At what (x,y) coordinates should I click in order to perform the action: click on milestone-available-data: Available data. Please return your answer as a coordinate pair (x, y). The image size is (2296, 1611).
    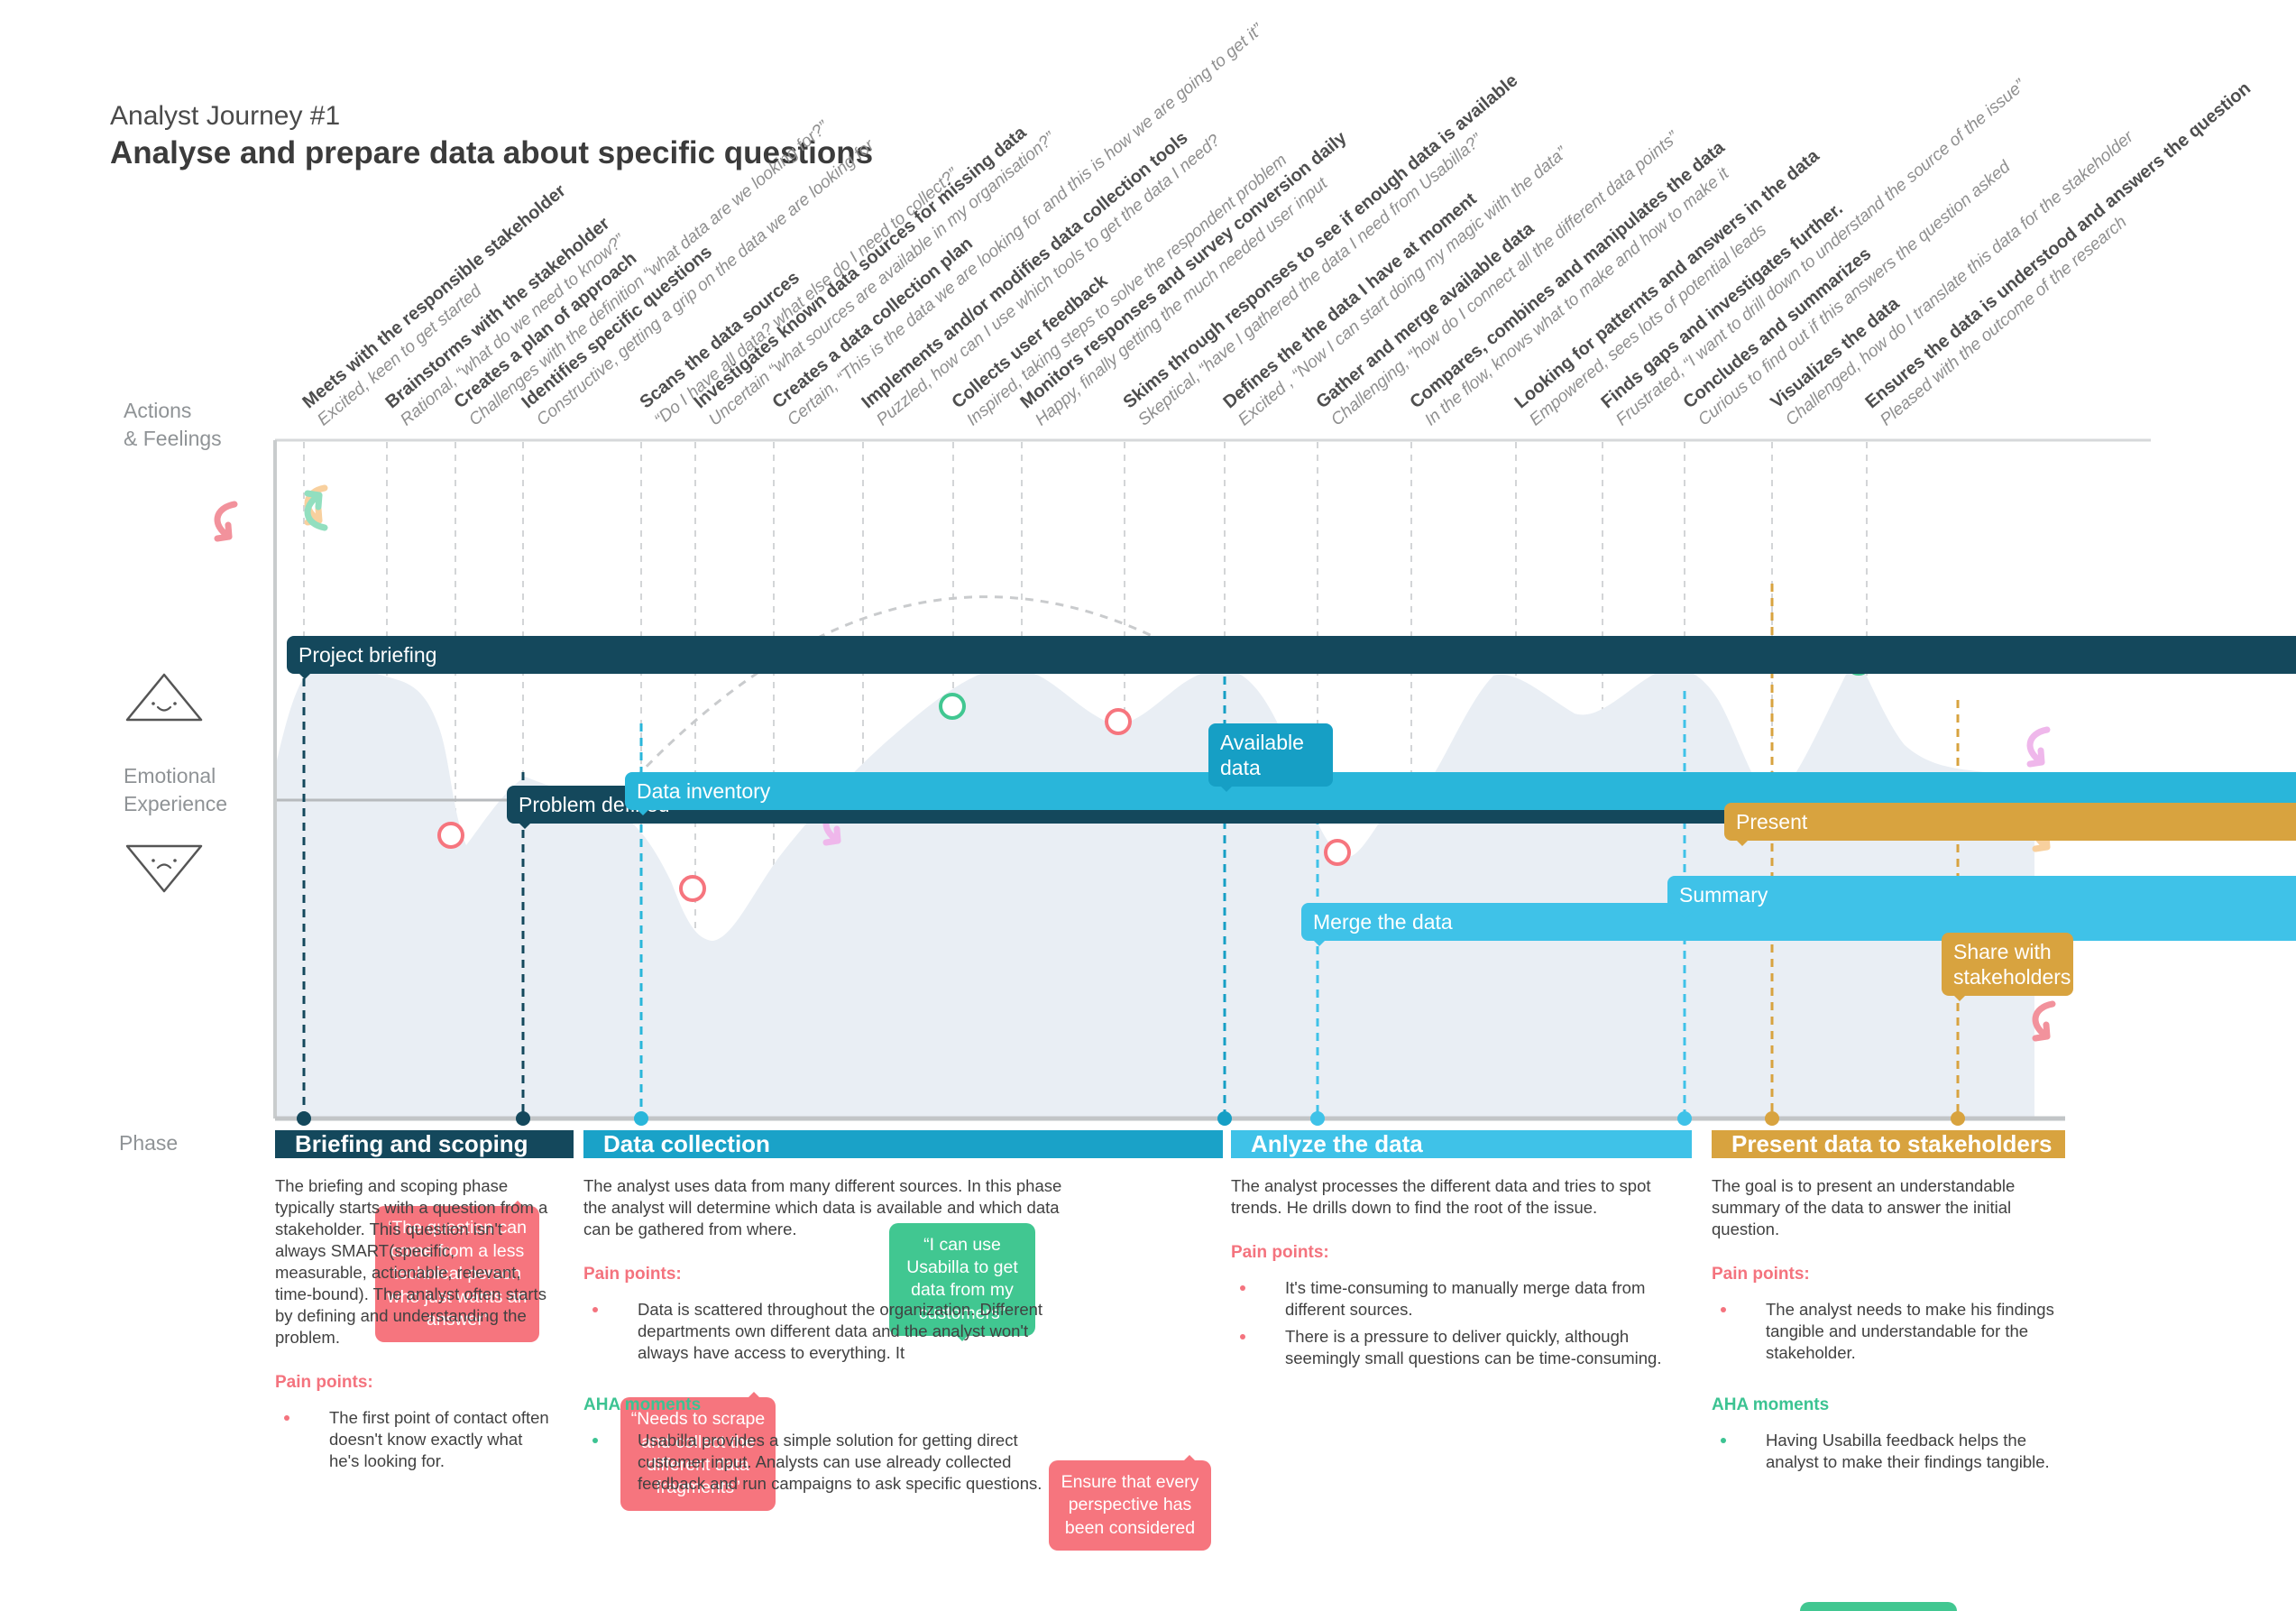
    Looking at the image, I should click on (1270, 758).